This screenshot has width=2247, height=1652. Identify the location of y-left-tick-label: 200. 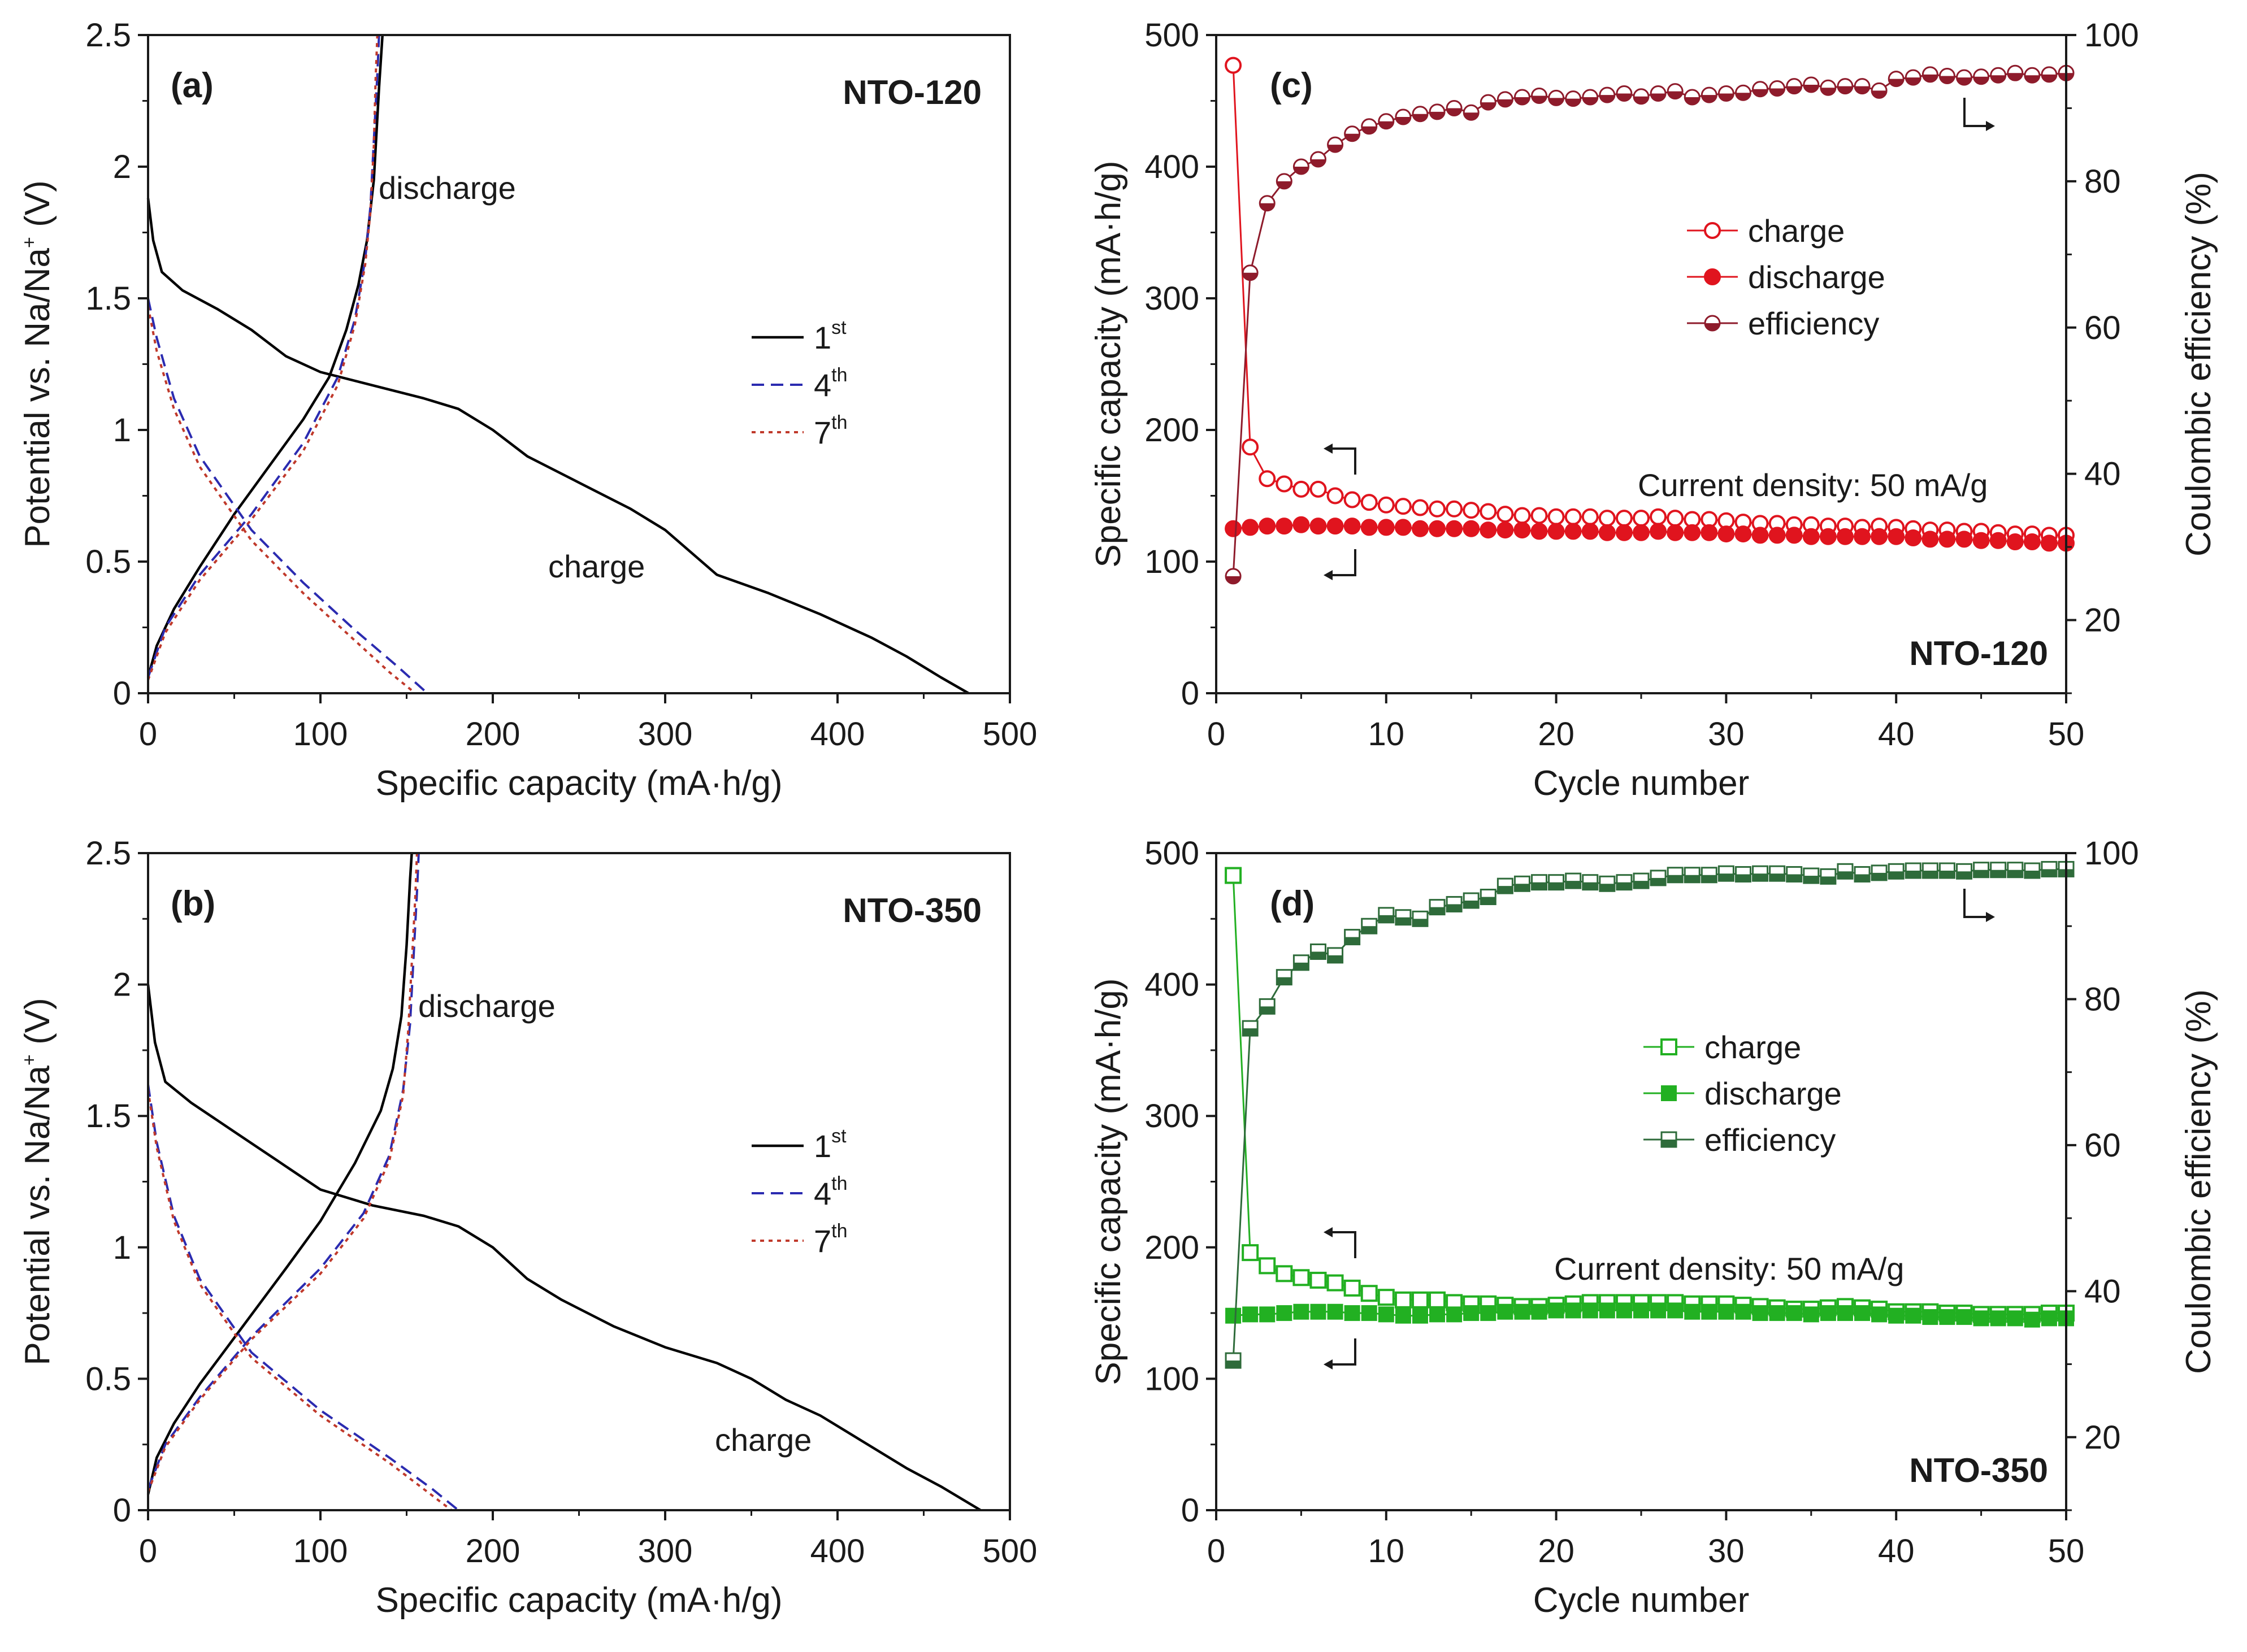
(1171, 430).